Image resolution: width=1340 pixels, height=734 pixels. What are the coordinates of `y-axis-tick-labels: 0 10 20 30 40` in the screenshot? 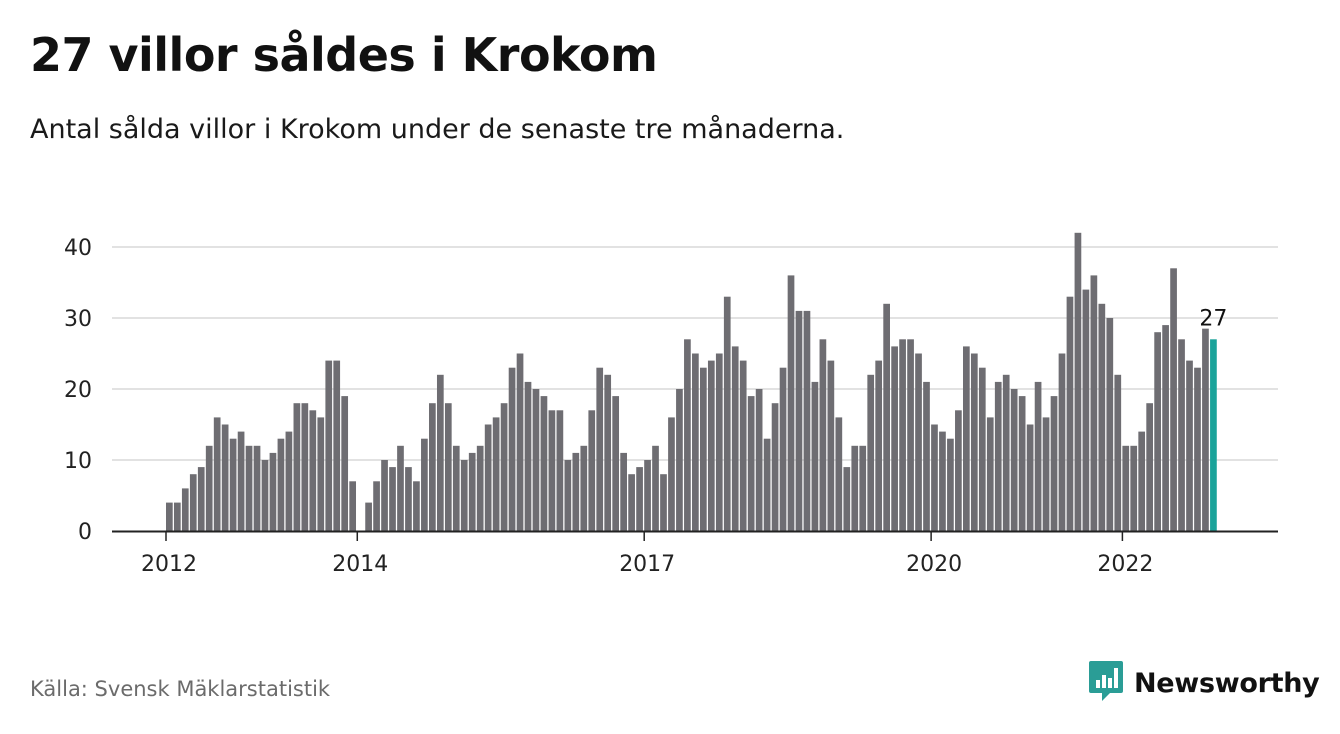 It's located at (78, 390).